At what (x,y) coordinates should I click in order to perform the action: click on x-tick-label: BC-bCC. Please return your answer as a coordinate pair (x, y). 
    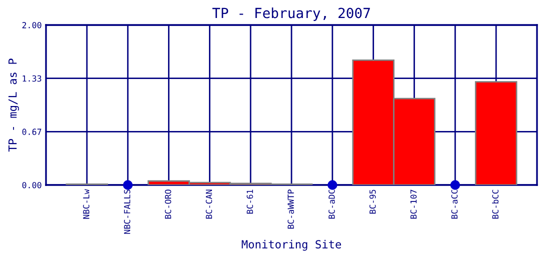
    Looking at the image, I should click on (495, 204).